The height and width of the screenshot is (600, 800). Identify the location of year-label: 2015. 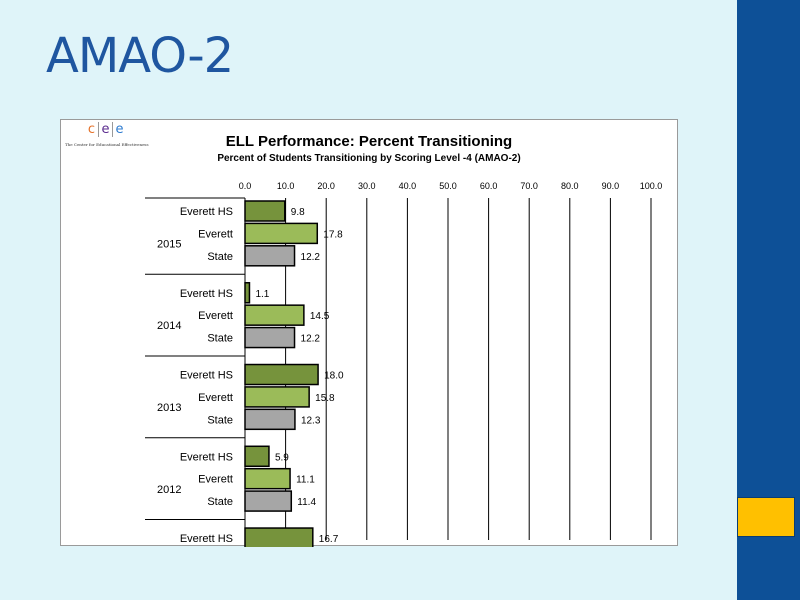
(169, 244).